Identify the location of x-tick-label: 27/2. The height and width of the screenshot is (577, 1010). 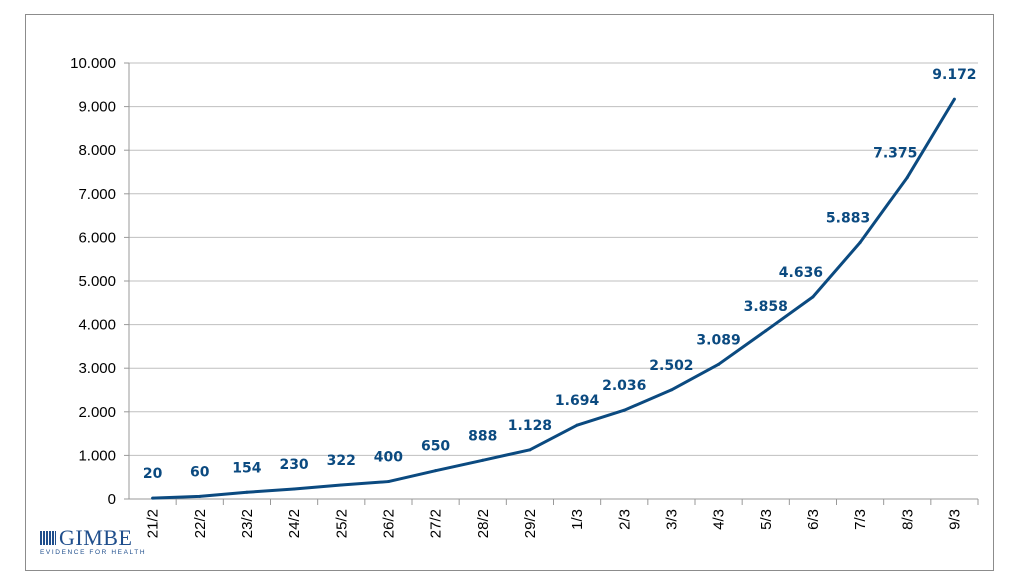
(436, 523).